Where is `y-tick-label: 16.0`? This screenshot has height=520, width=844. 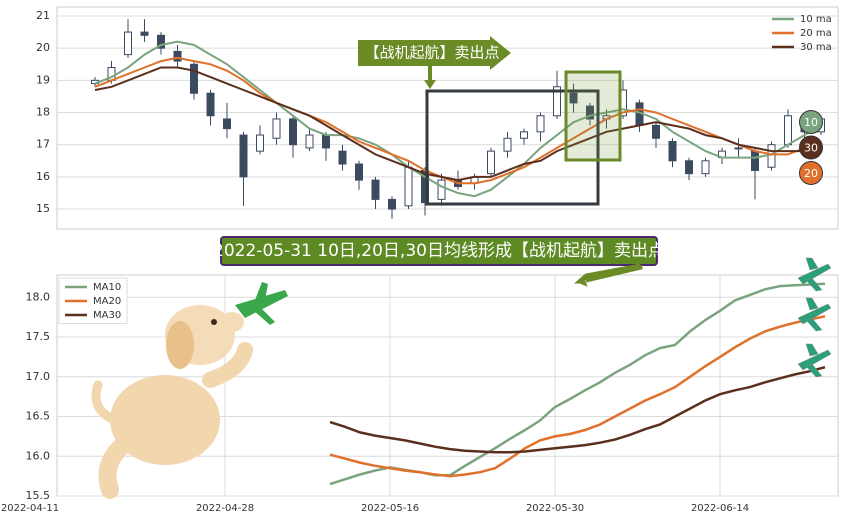 y-tick-label: 16.0 is located at coordinates (38, 455).